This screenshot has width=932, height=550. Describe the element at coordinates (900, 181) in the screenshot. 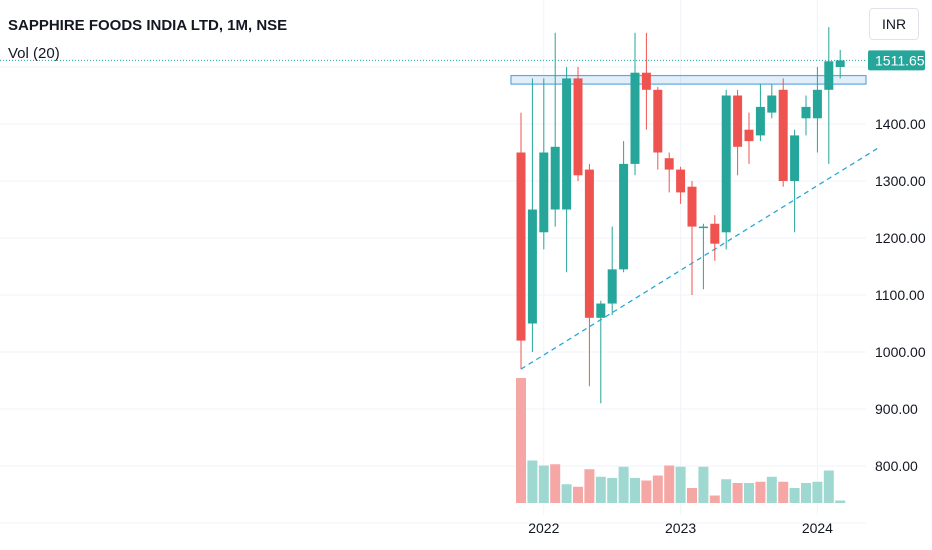

I see `y-tick-label: 1300.00` at that location.